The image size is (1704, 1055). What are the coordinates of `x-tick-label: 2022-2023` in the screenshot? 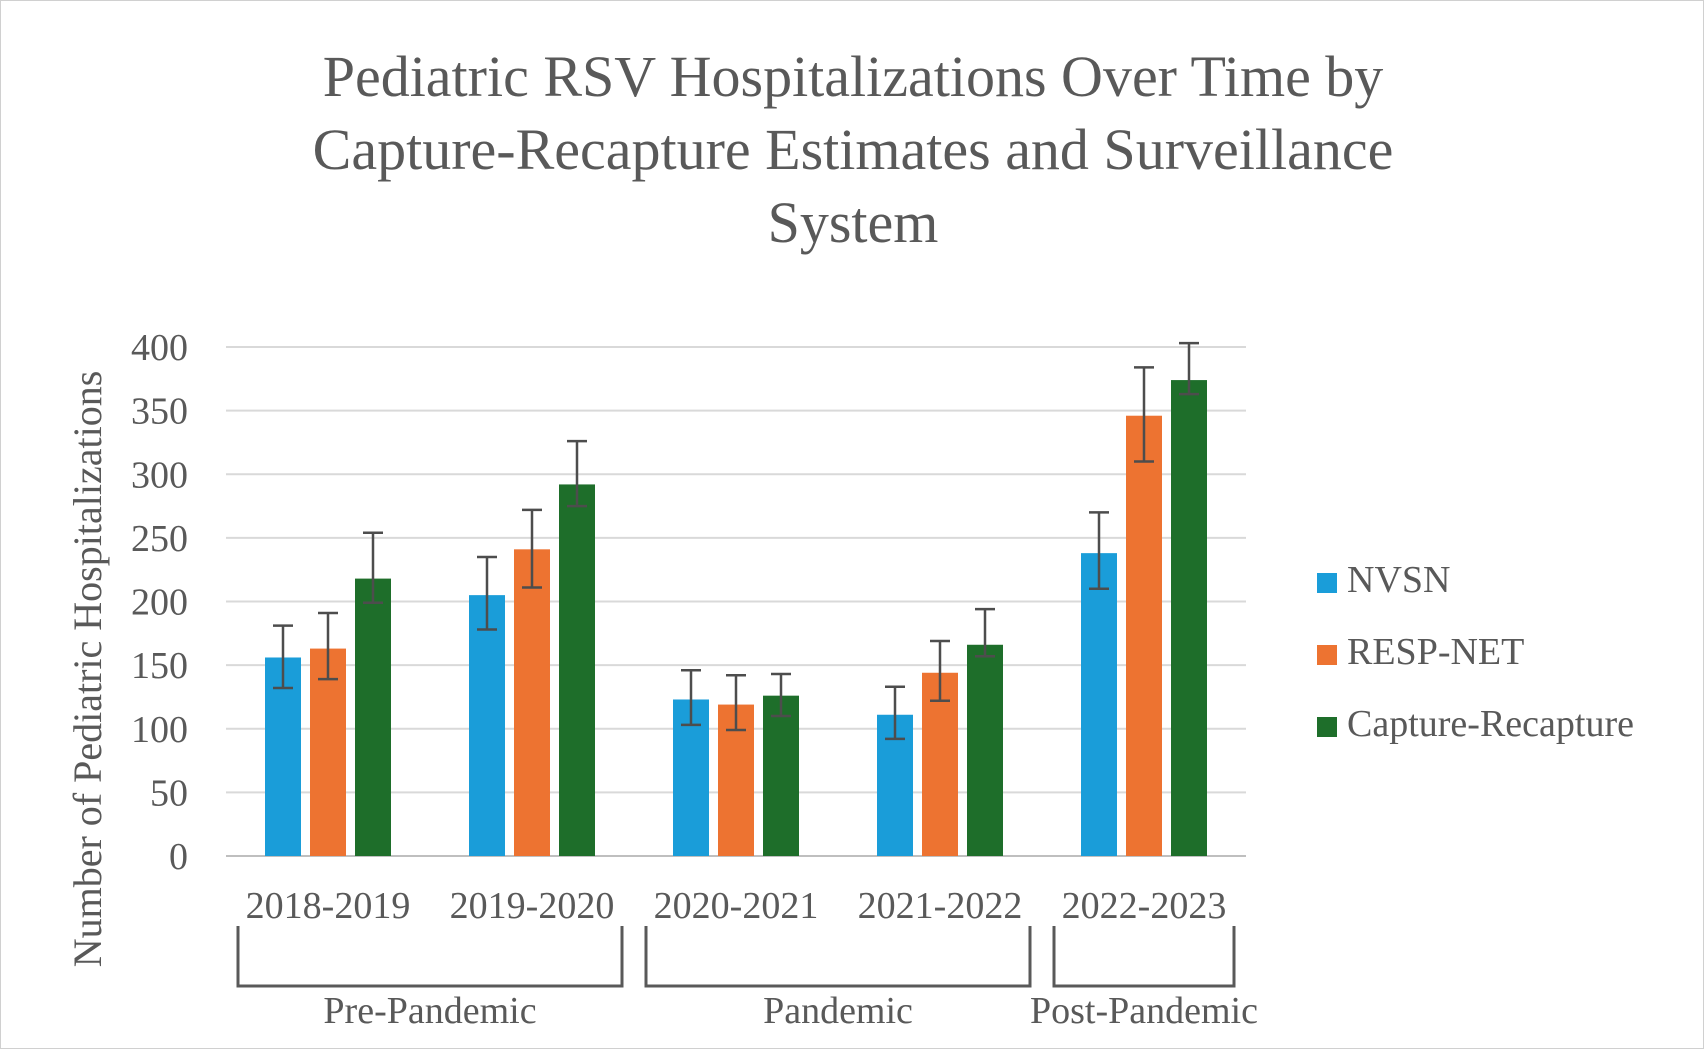 It's located at (1144, 906).